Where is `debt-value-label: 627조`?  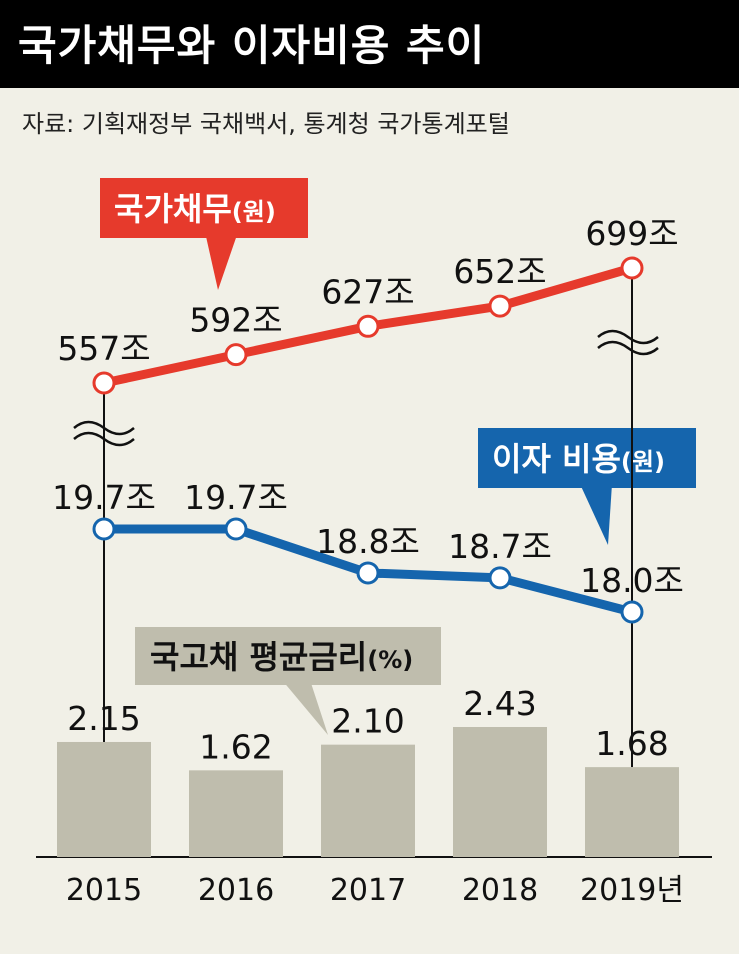
debt-value-label: 627조 is located at coordinates (367, 291).